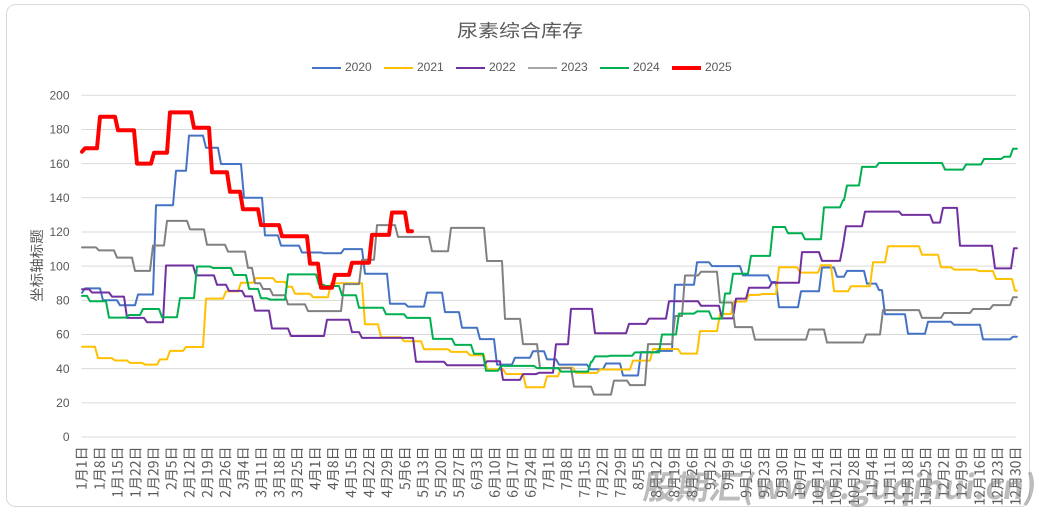  What do you see at coordinates (502, 67) in the screenshot?
I see `svg-text: 2022` at bounding box center [502, 67].